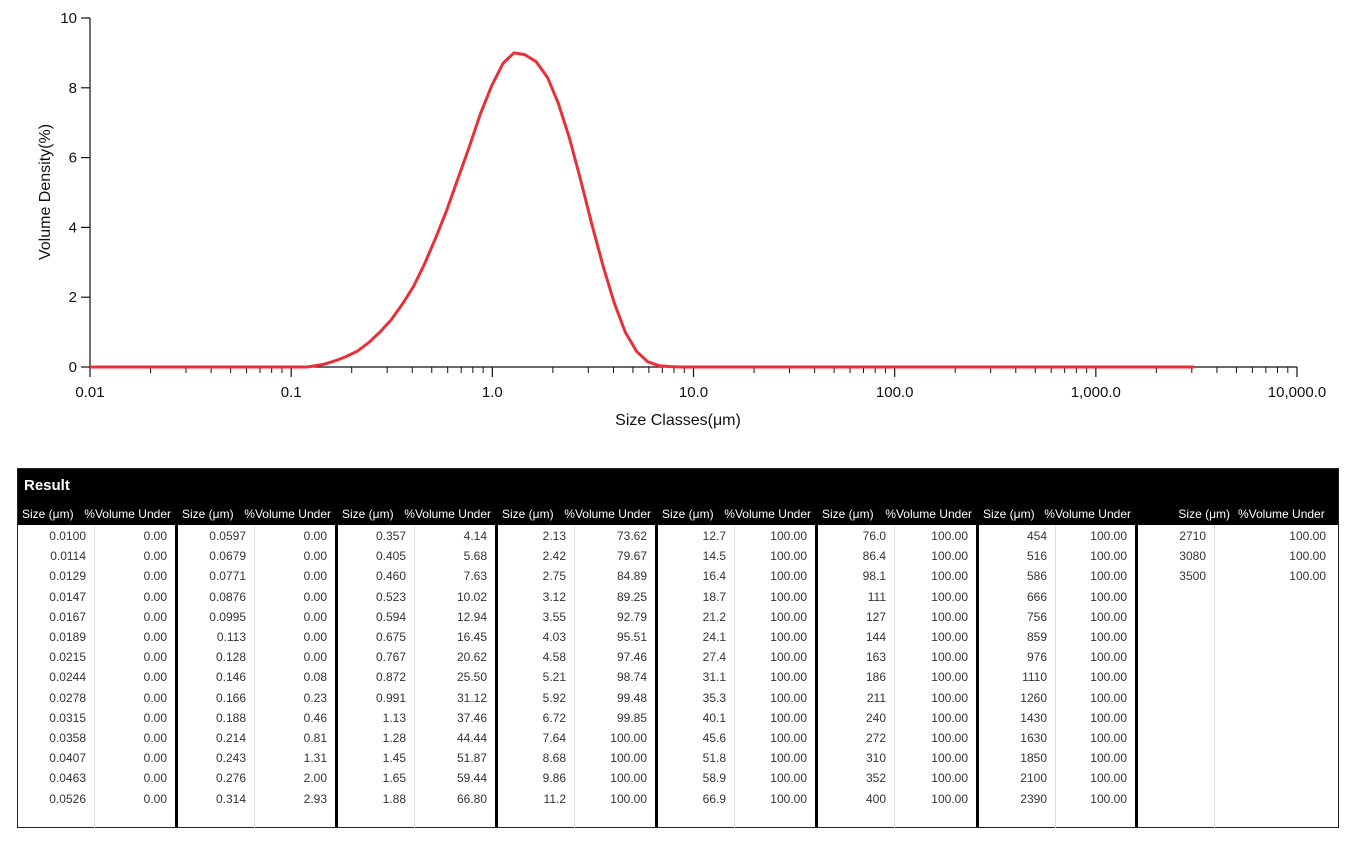 Image resolution: width=1356 pixels, height=850 pixels. Describe the element at coordinates (554, 637) in the screenshot. I see `size-cell: 4.03` at that location.